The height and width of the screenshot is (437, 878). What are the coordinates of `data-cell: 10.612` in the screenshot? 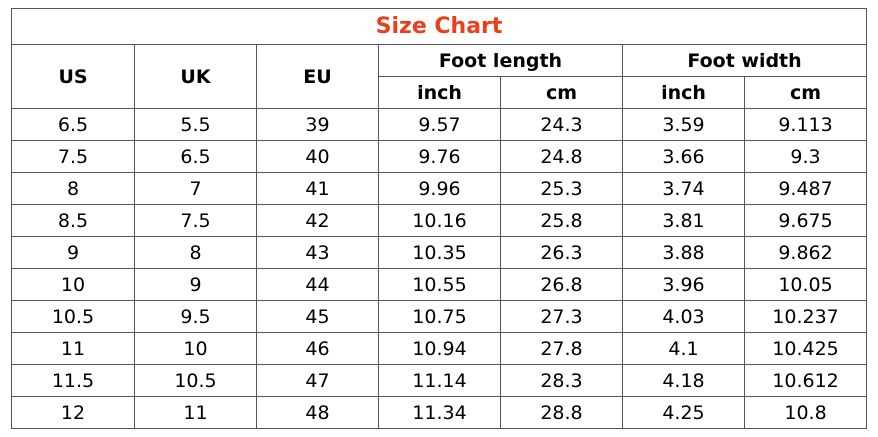 It's located at (805, 380).